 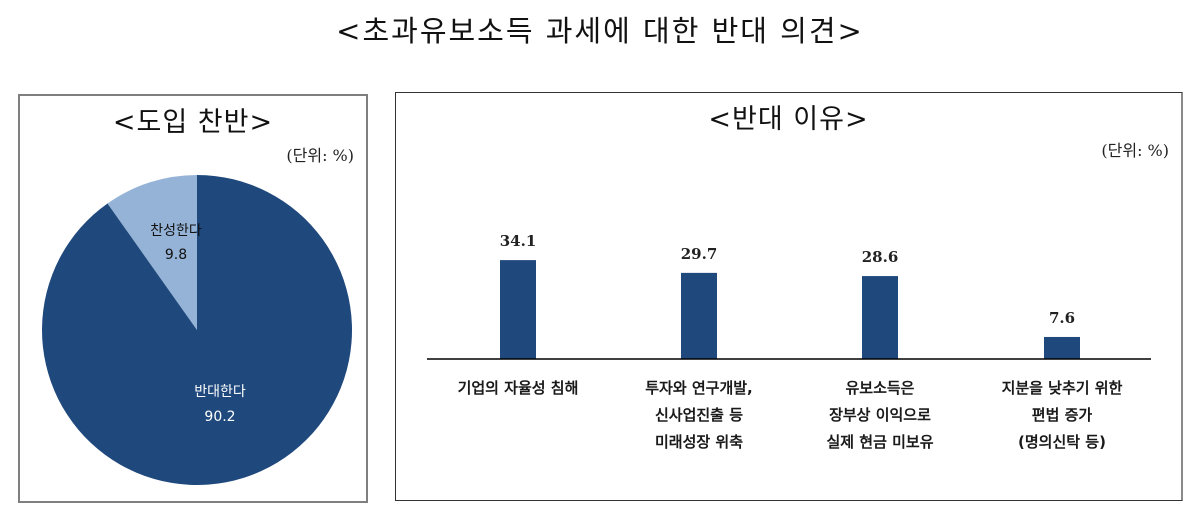 I want to click on bar-category-label-line: 장부상 이익으로, so click(x=880, y=415).